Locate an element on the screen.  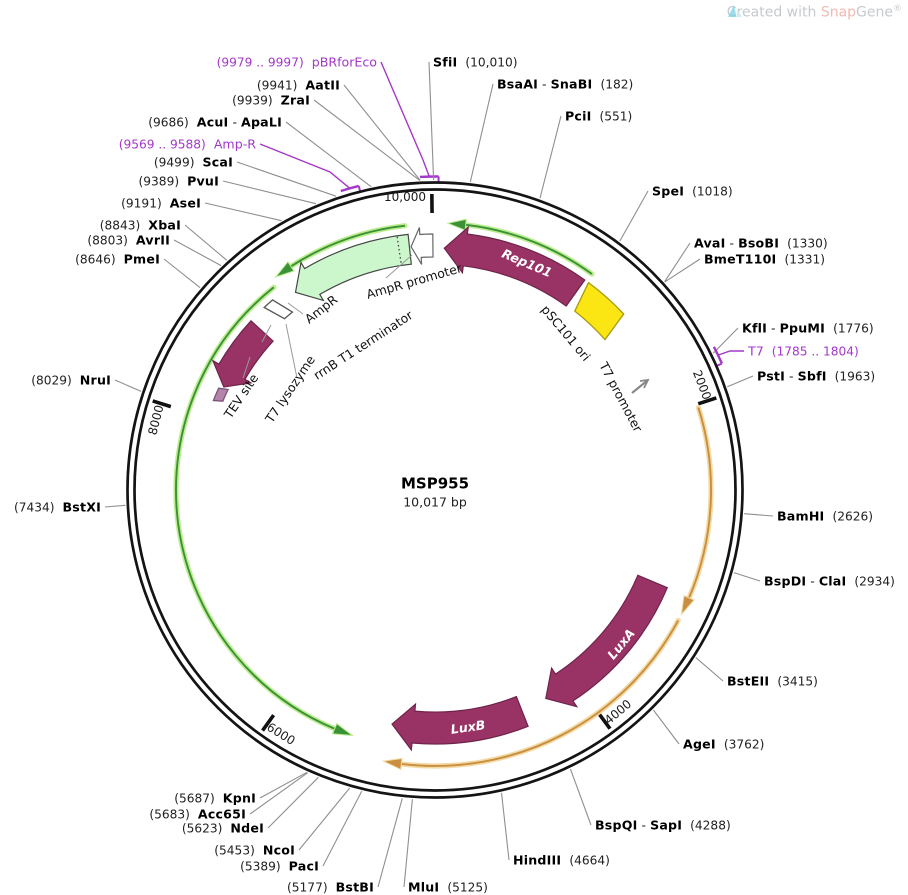
snapgene-watermark: Created with SnapGene® is located at coordinates (814, 12).